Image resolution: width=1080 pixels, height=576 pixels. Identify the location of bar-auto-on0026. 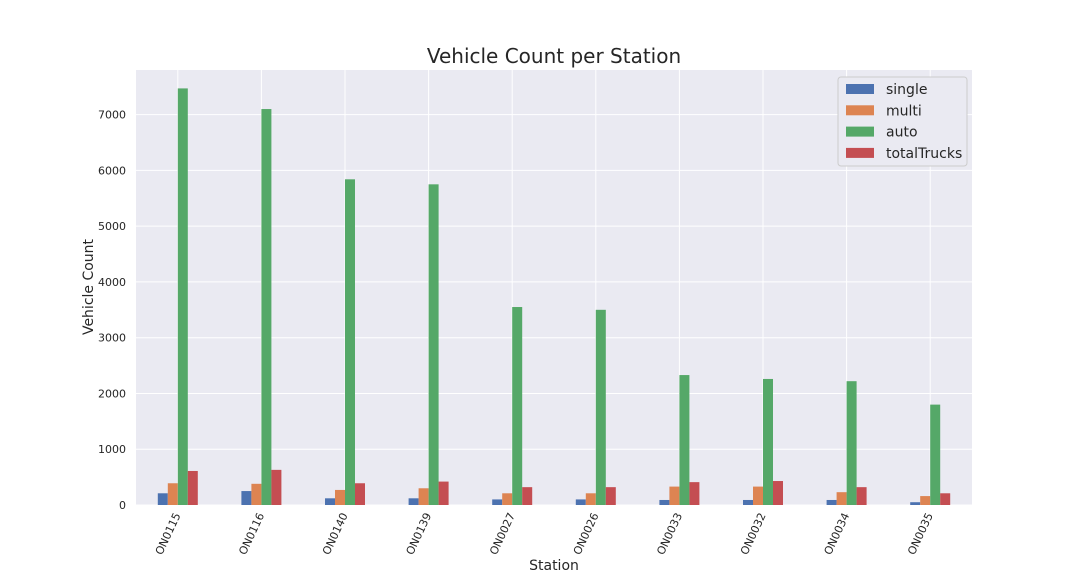
(600, 407).